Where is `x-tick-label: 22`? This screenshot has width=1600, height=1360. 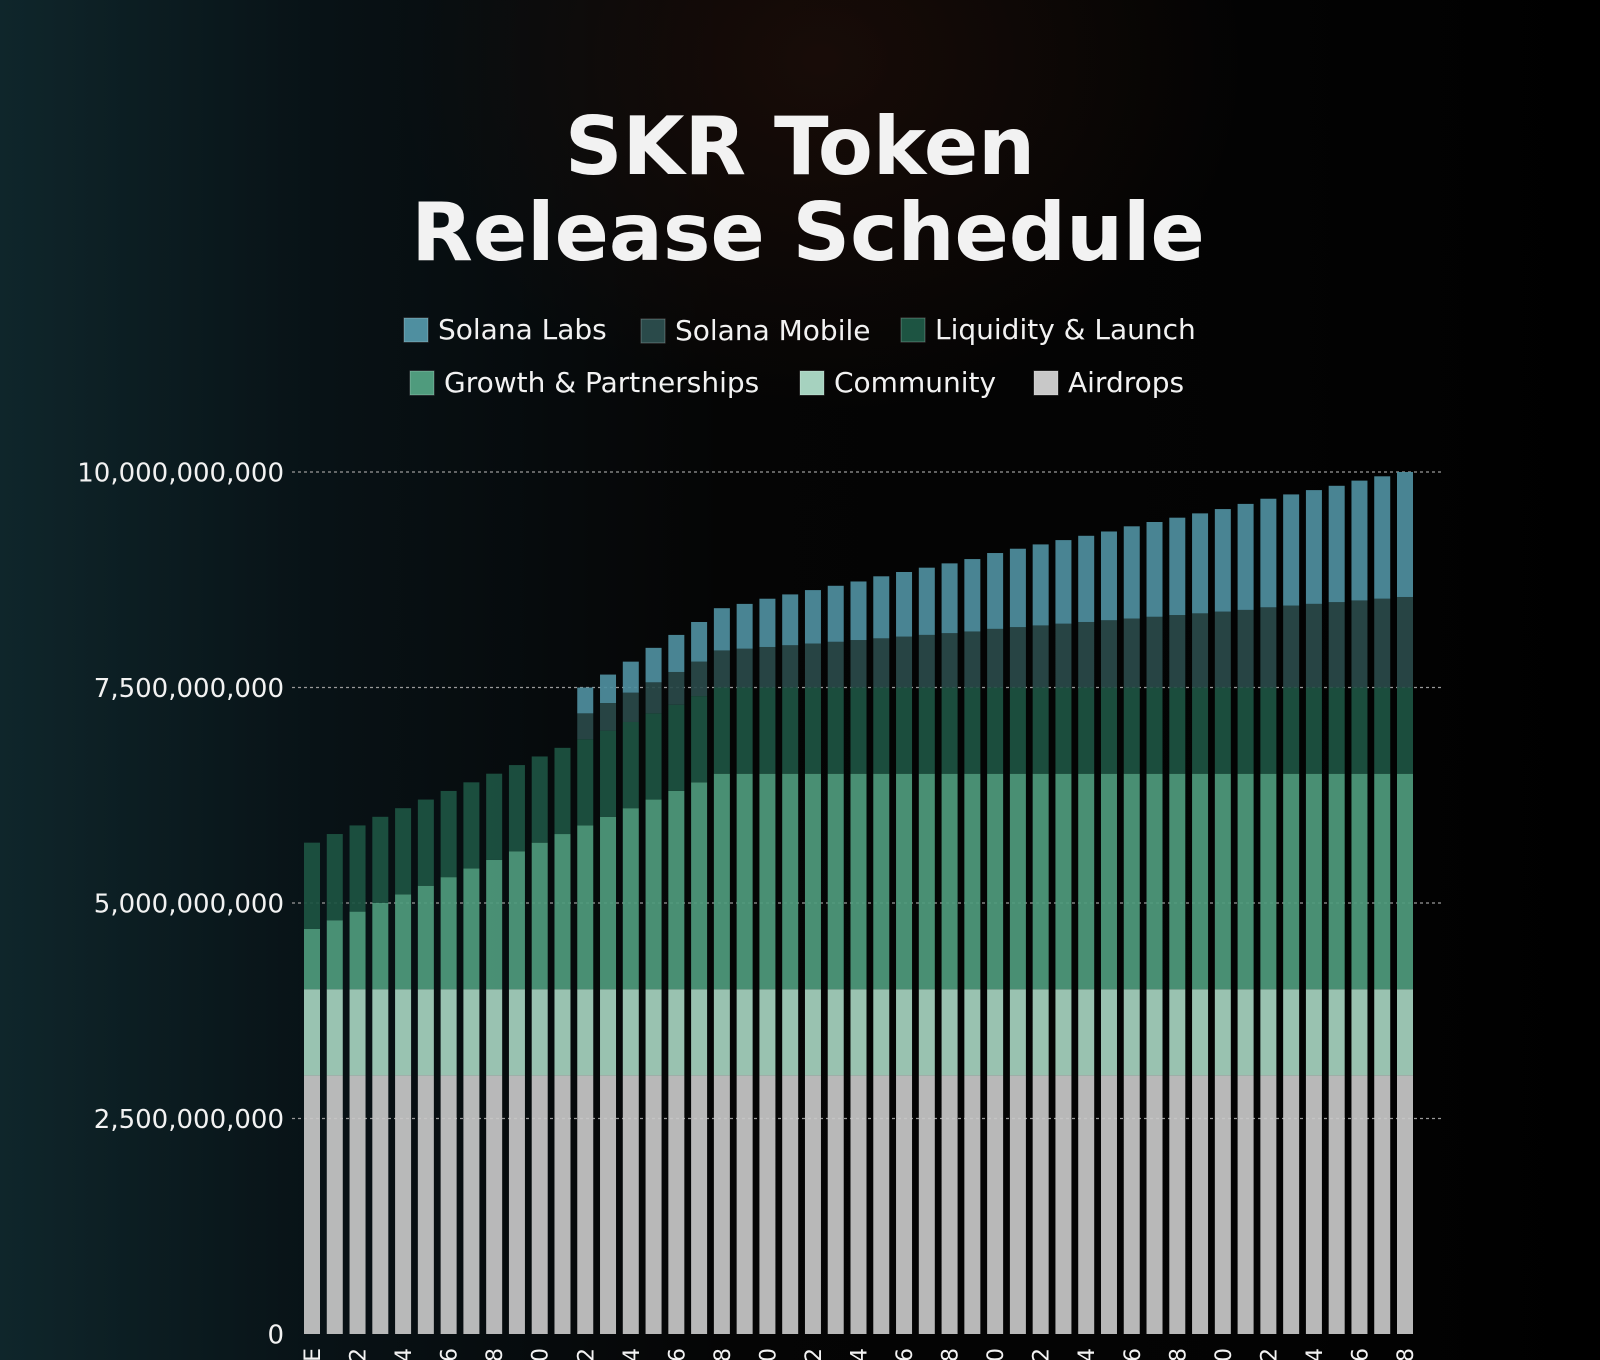
x-tick-label: 22 is located at coordinates (814, 1354).